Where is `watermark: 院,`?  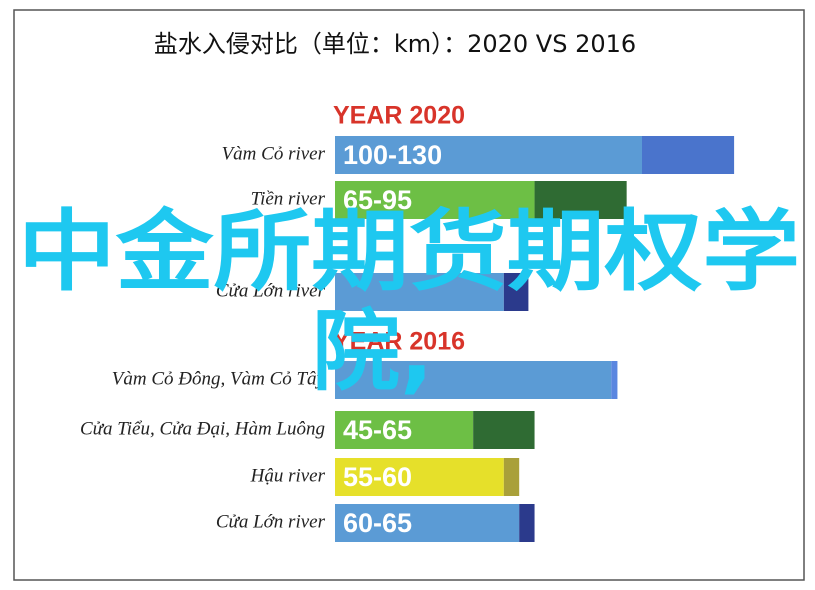 watermark: 院, is located at coordinates (372, 351).